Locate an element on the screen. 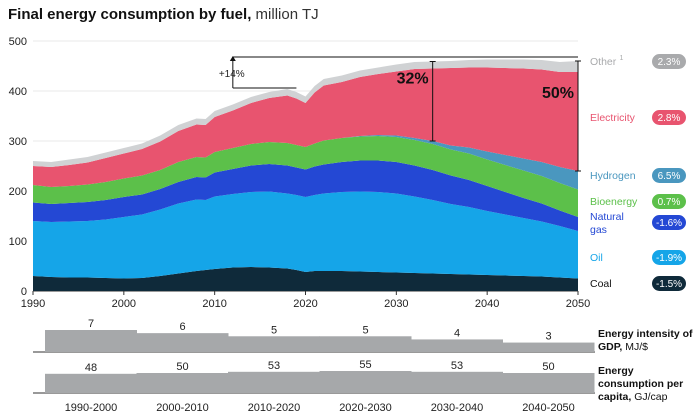 This screenshot has width=695, height=416. x-tick-label: 2000 is located at coordinates (124, 304).